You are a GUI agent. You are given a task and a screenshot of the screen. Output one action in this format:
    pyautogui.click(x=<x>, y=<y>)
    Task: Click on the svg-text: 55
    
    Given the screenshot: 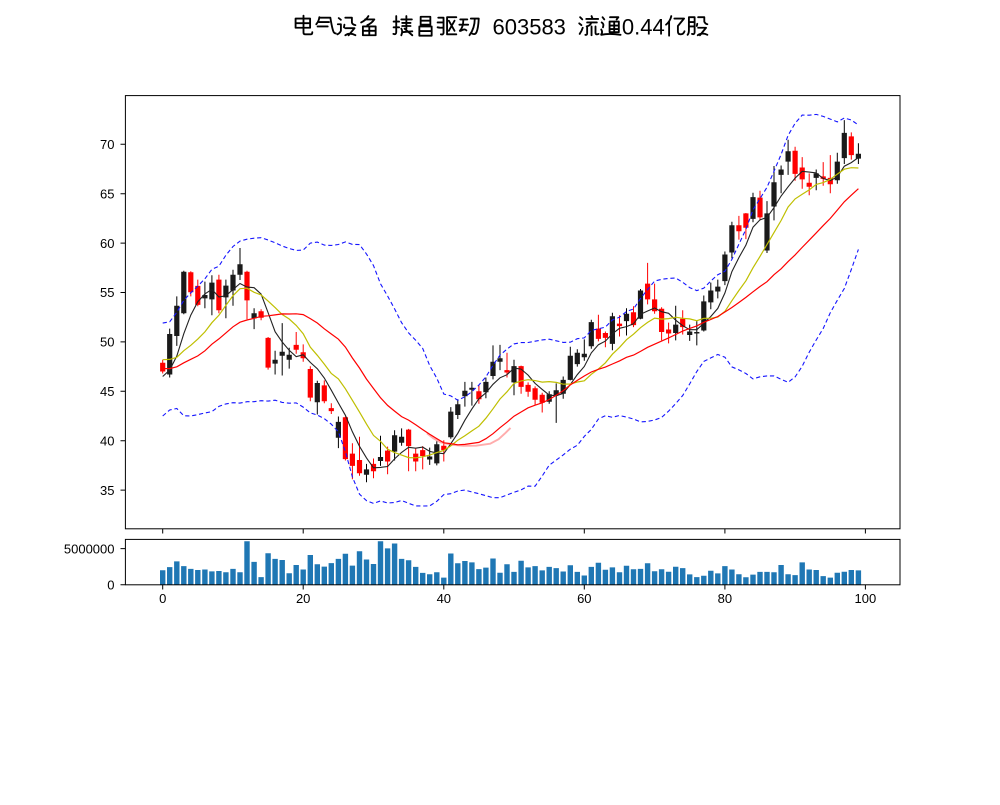 What is the action you would take?
    pyautogui.click(x=107, y=292)
    